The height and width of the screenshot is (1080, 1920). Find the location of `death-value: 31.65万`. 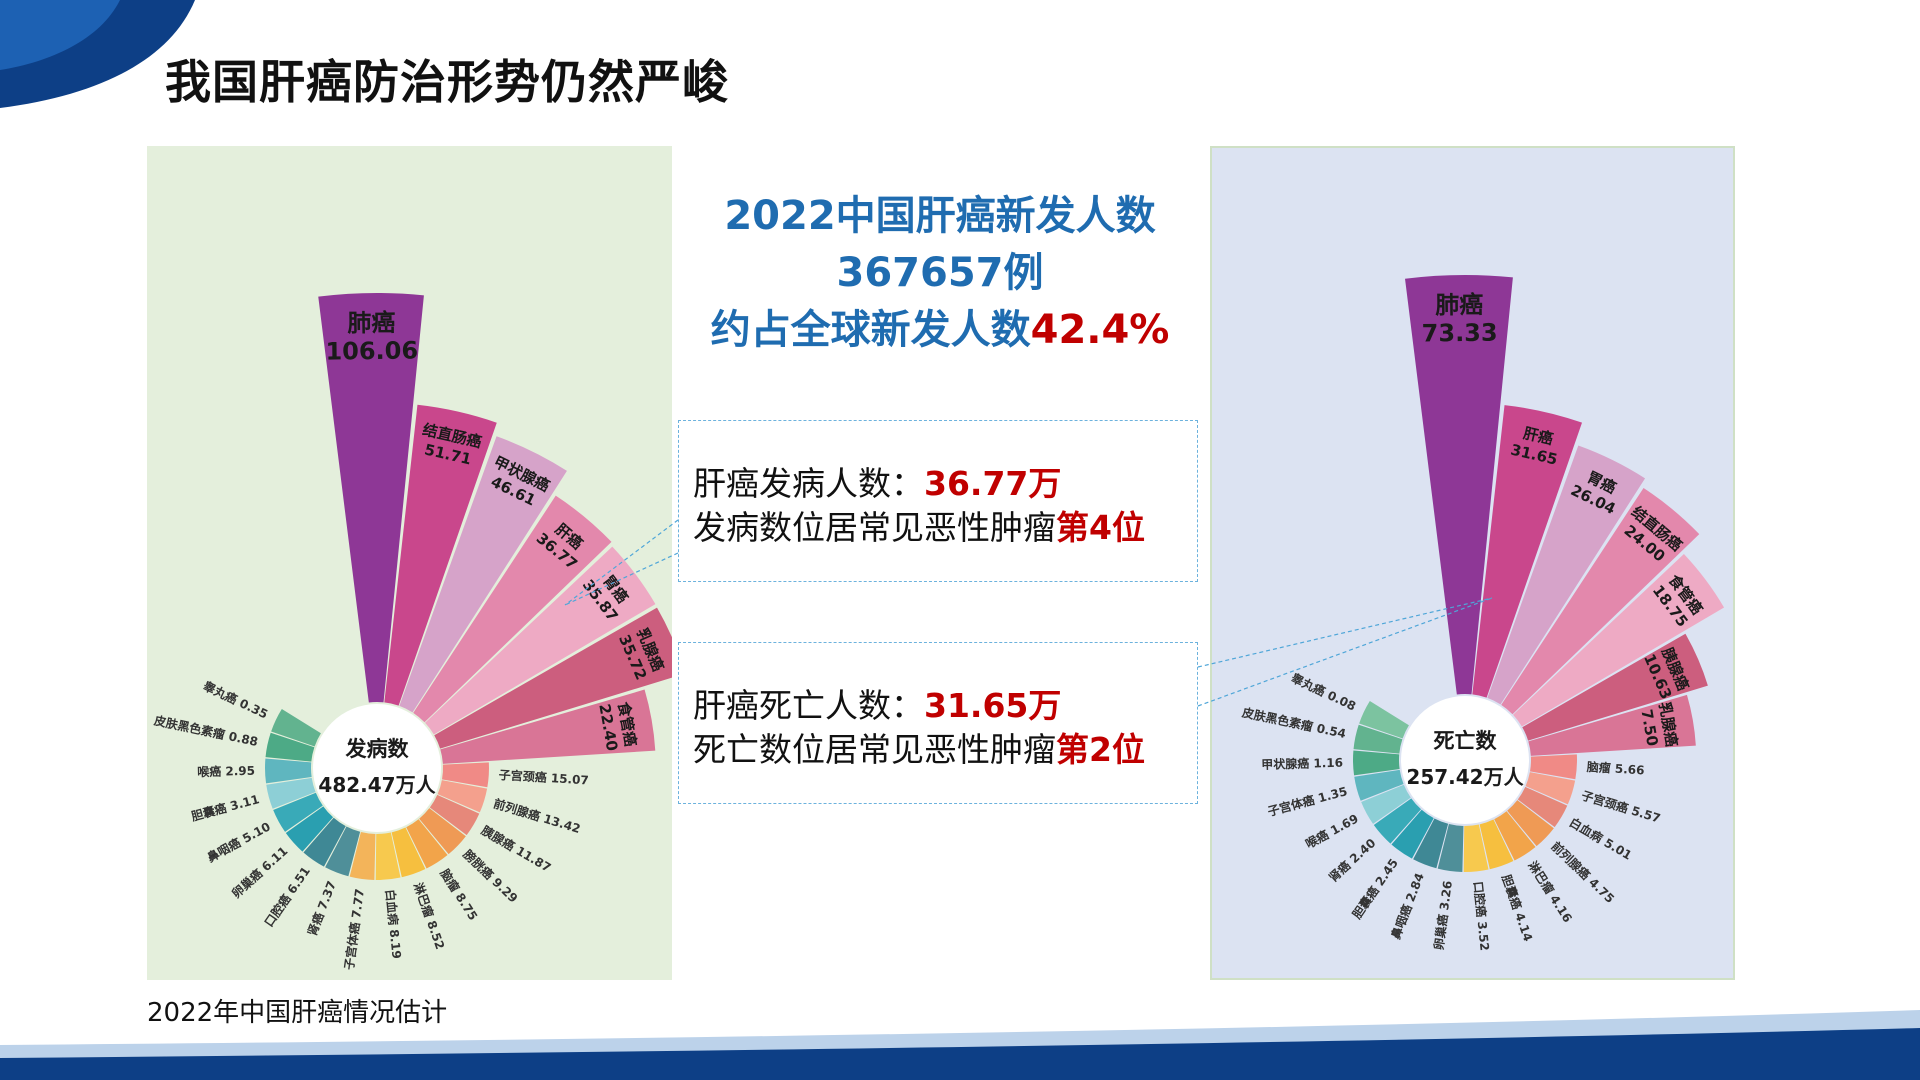

death-value: 31.65万 is located at coordinates (993, 705).